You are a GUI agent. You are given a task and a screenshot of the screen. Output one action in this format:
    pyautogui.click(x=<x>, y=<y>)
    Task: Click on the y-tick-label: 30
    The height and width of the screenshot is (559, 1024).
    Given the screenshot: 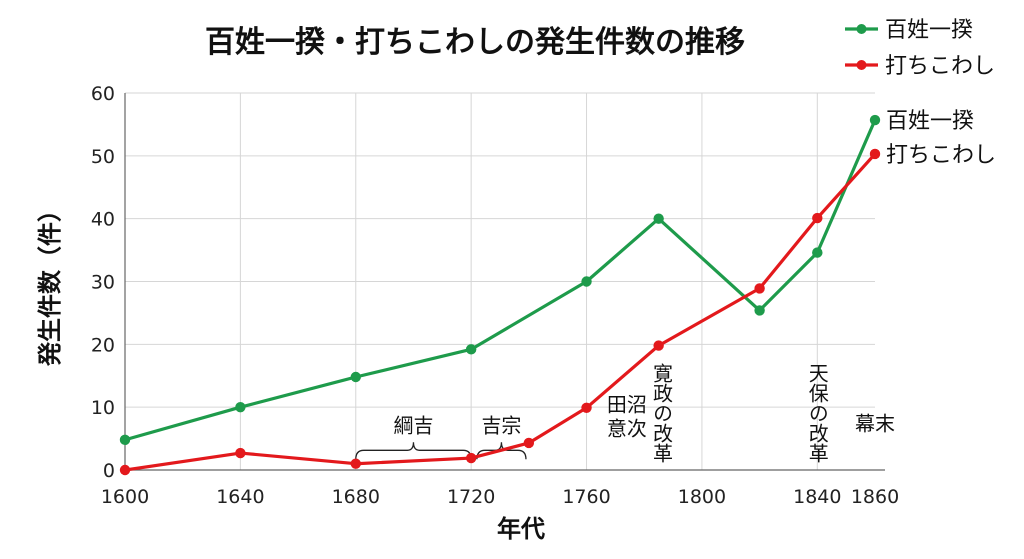 What is the action you would take?
    pyautogui.click(x=103, y=283)
    